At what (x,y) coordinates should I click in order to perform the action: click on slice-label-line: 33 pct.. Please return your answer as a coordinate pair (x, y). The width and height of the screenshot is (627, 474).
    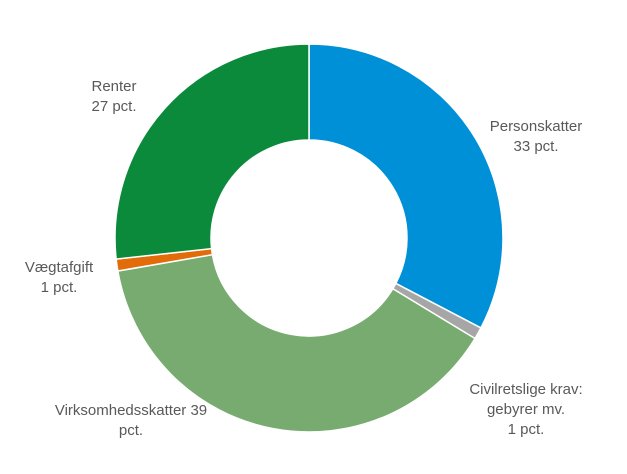
    Looking at the image, I should click on (535, 146).